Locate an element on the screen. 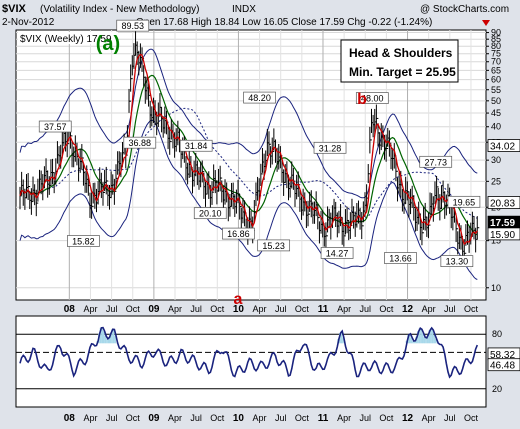 This screenshot has height=429, width=520. price-label: 37.57 is located at coordinates (55, 127).